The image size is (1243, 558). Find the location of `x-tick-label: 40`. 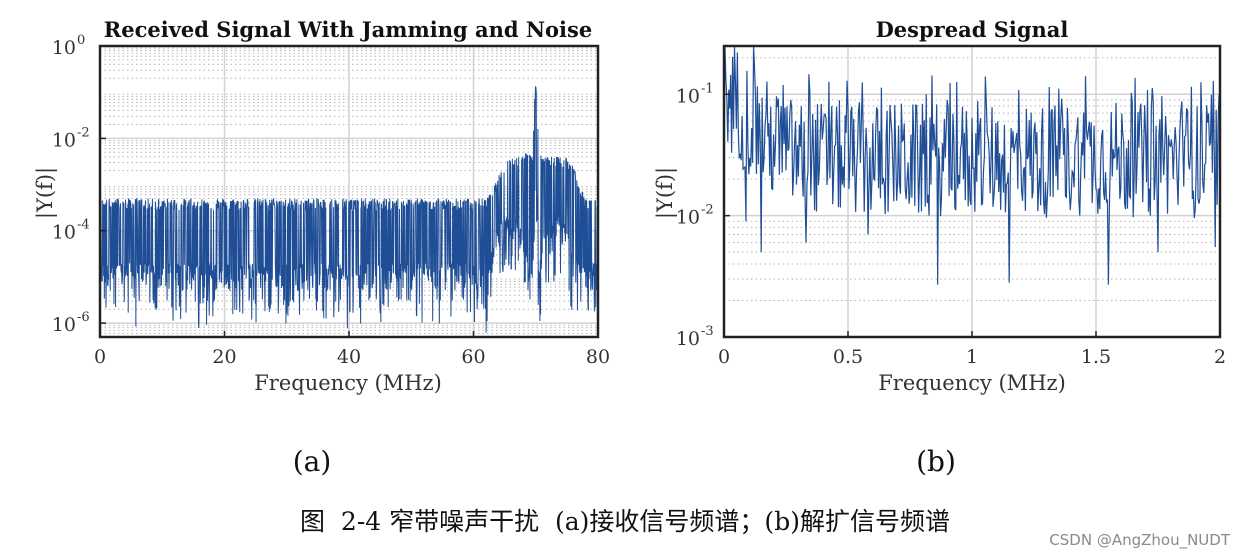

x-tick-label: 40 is located at coordinates (349, 357).